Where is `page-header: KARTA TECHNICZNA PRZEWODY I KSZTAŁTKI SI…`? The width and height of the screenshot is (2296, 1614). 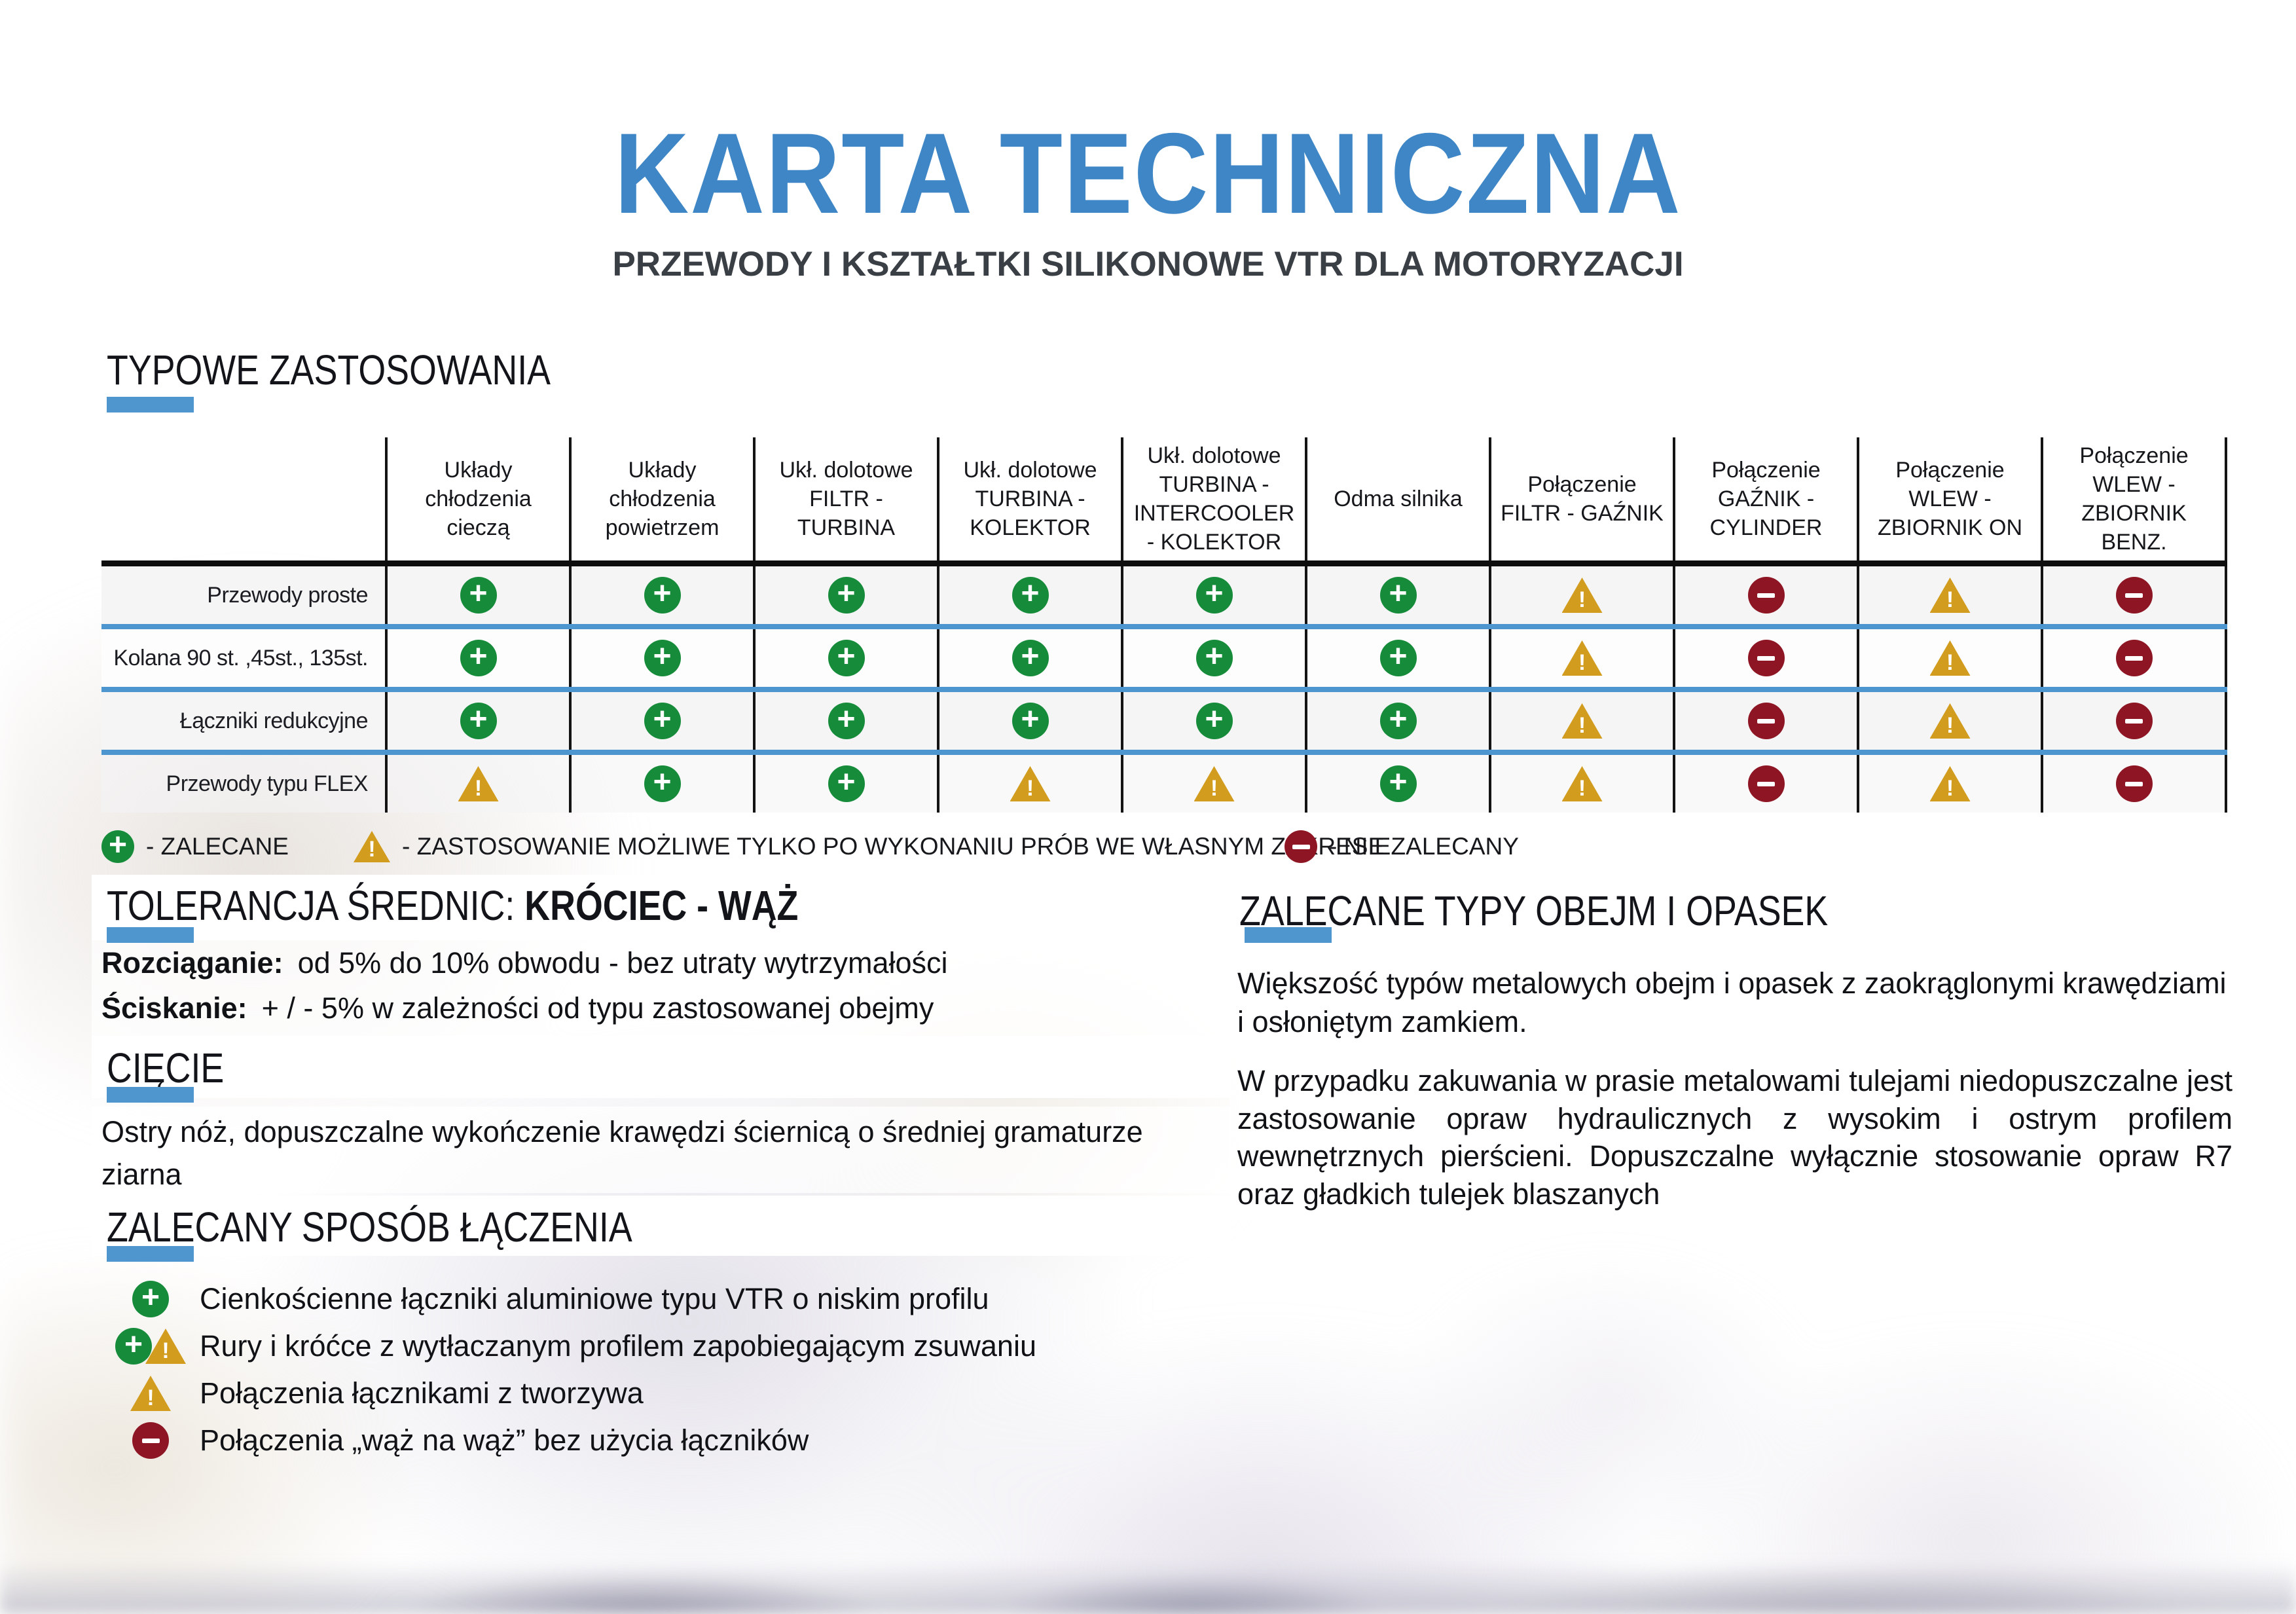
page-header: KARTA TECHNICZNA PRZEWODY I KSZTAŁTKI SI… is located at coordinates (1148, 200).